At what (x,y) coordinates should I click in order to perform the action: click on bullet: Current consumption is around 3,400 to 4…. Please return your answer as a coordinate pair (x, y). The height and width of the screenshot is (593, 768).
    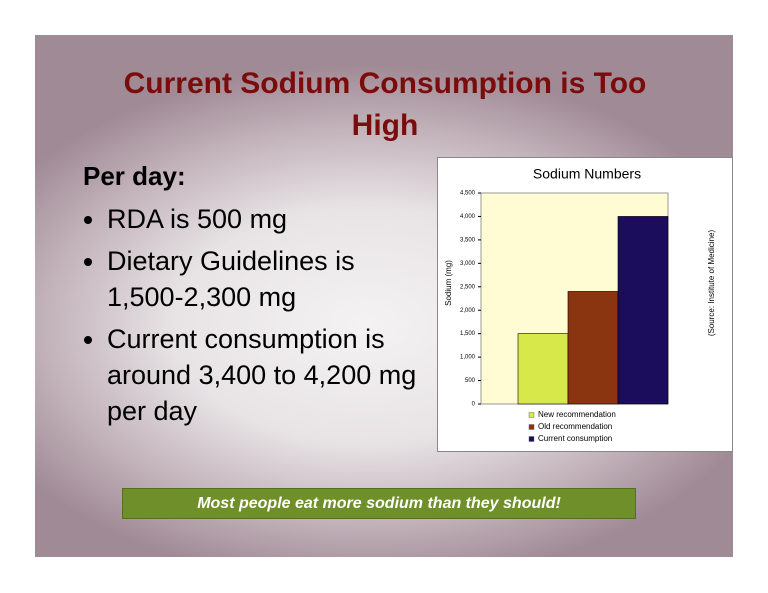
    Looking at the image, I should click on (267, 375).